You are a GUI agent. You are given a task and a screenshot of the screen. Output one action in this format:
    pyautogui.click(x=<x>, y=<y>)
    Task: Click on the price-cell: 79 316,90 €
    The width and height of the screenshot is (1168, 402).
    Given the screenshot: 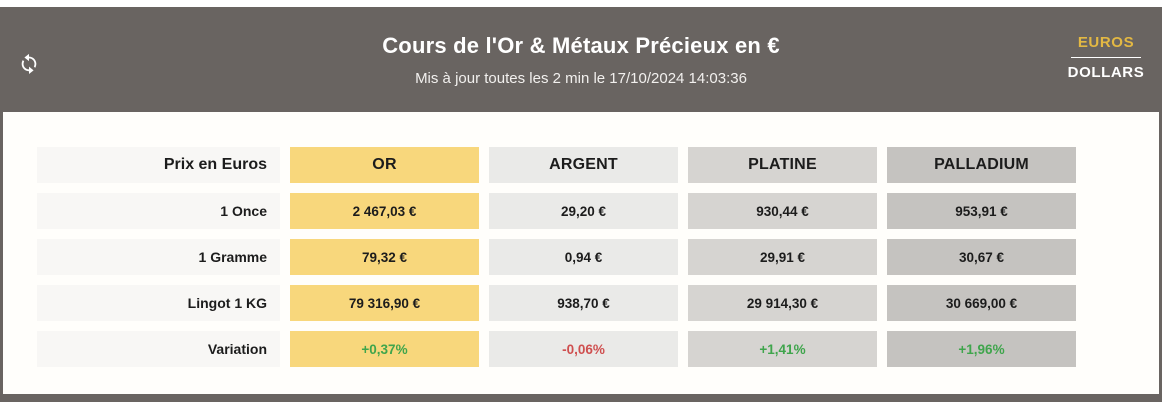 What is the action you would take?
    pyautogui.click(x=384, y=303)
    